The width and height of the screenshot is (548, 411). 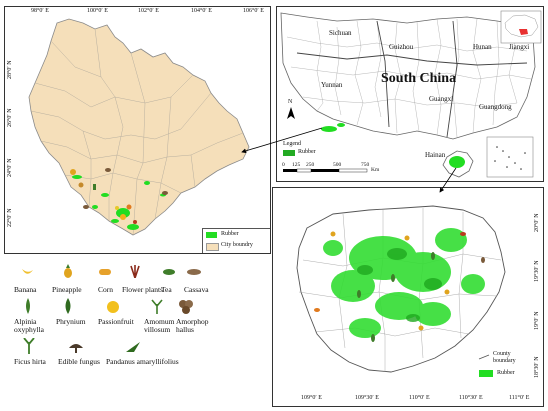 I want to click on amomum-icon, so click(x=157, y=306).